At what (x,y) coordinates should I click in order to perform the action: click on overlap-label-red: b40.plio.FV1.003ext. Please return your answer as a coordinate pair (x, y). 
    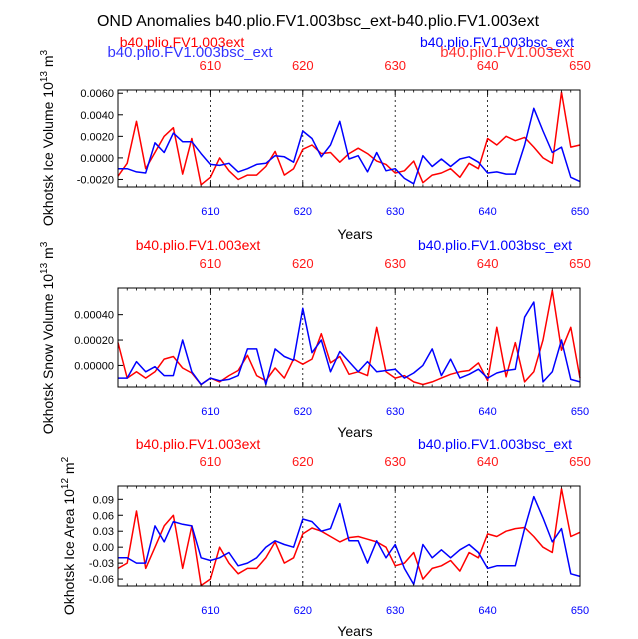
    Looking at the image, I should click on (507, 52).